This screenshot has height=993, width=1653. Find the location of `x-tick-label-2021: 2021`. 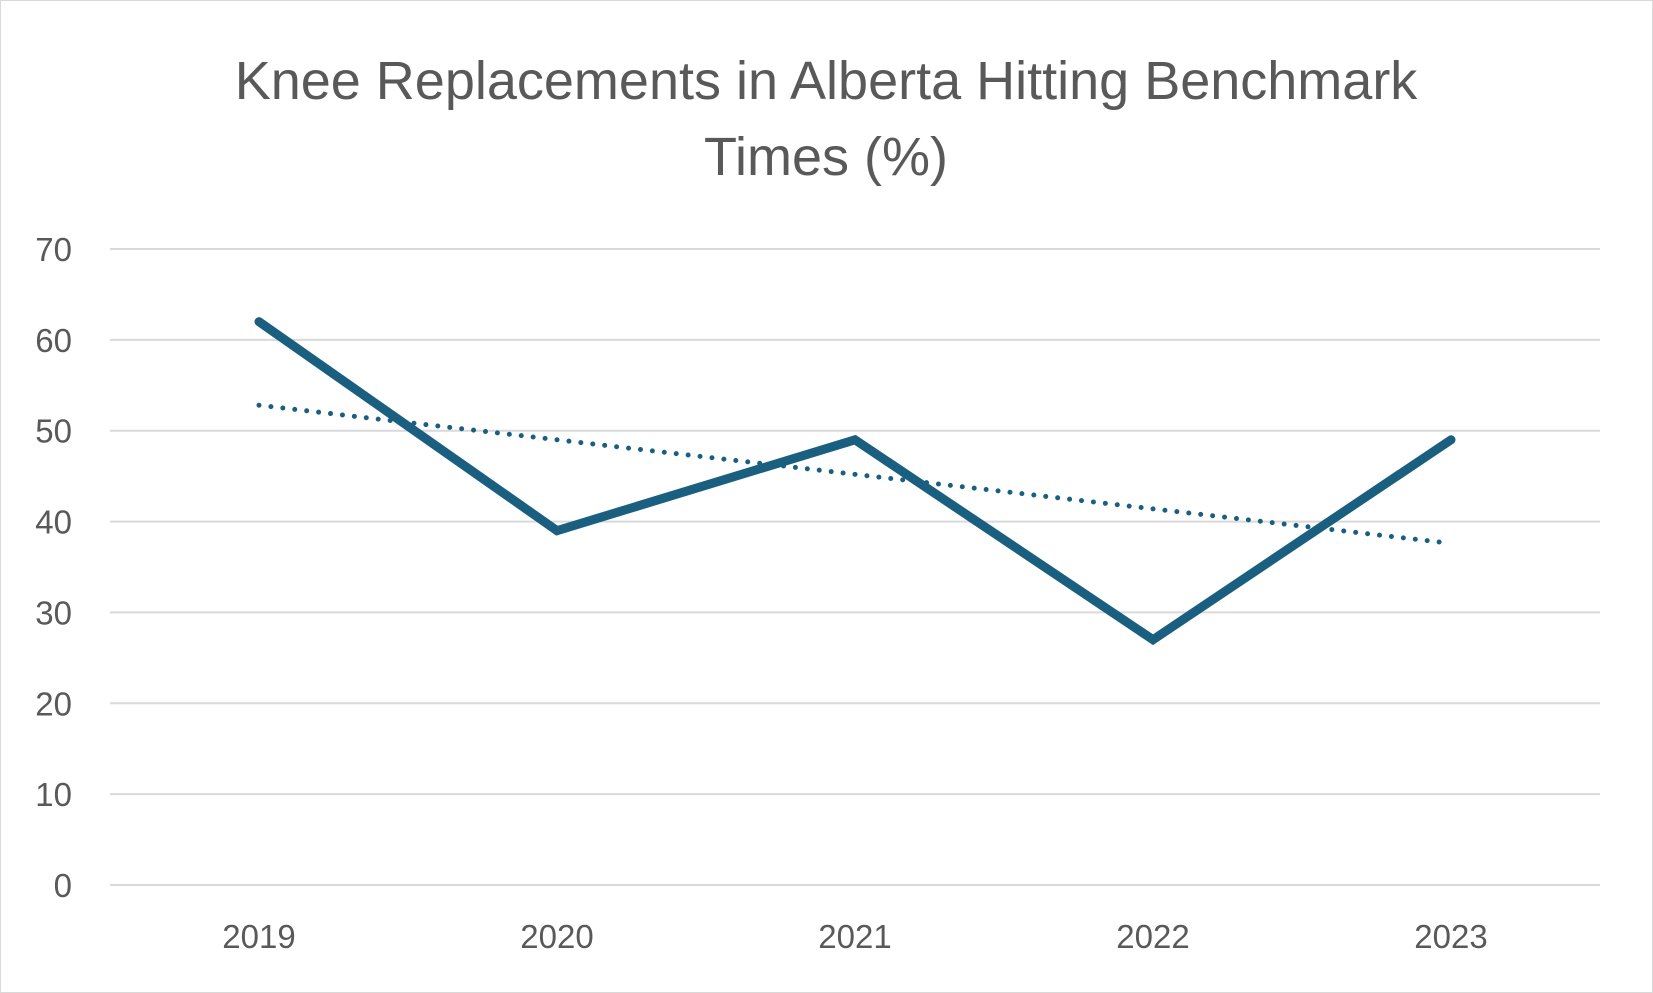

x-tick-label-2021: 2021 is located at coordinates (854, 936).